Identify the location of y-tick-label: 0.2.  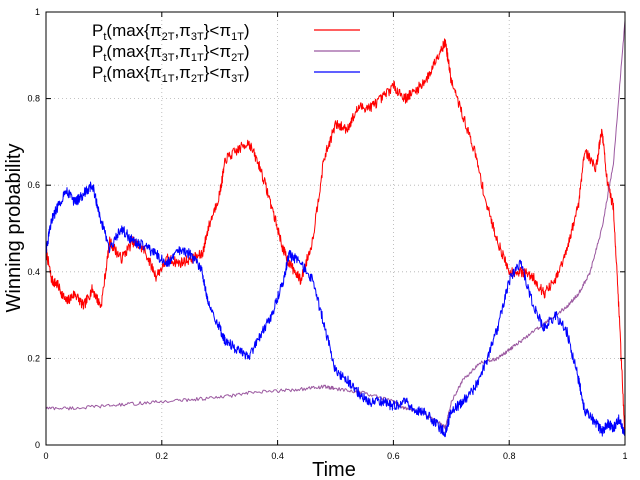
(33, 358).